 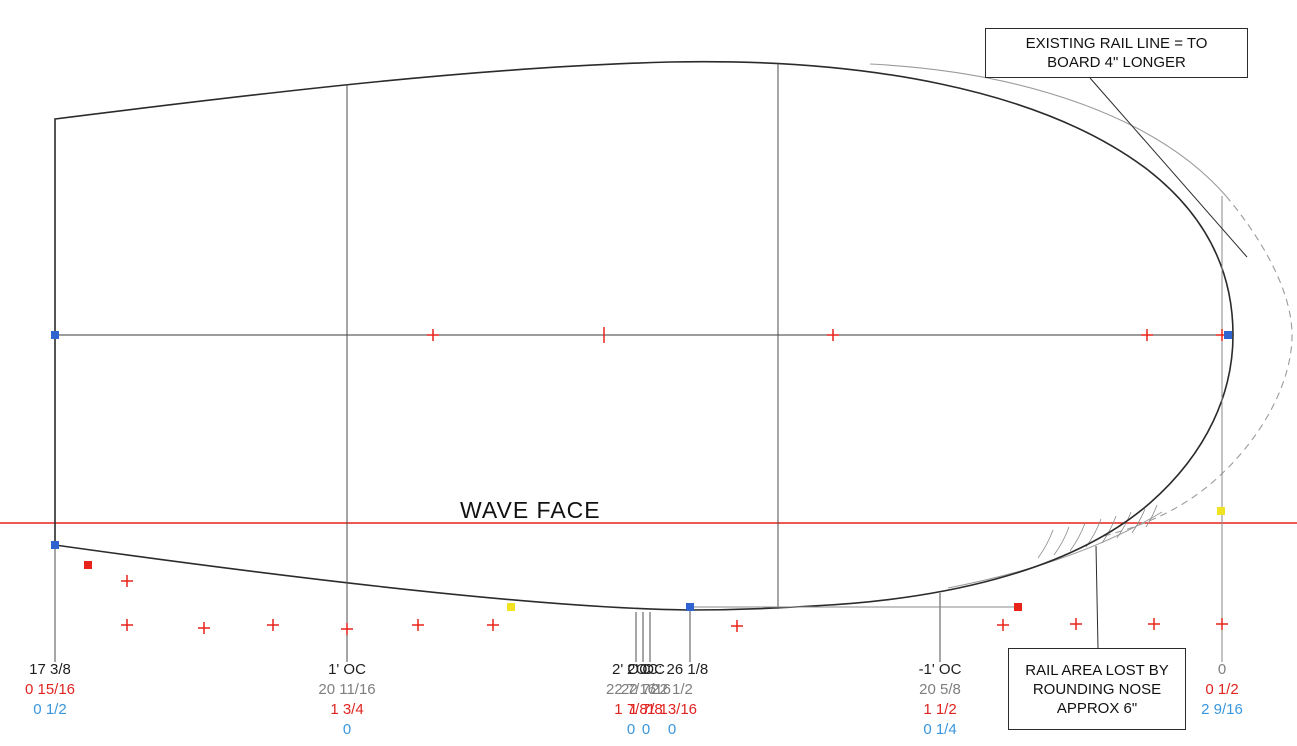 I want to click on measurement-value: 1' OC, so click(x=347, y=669).